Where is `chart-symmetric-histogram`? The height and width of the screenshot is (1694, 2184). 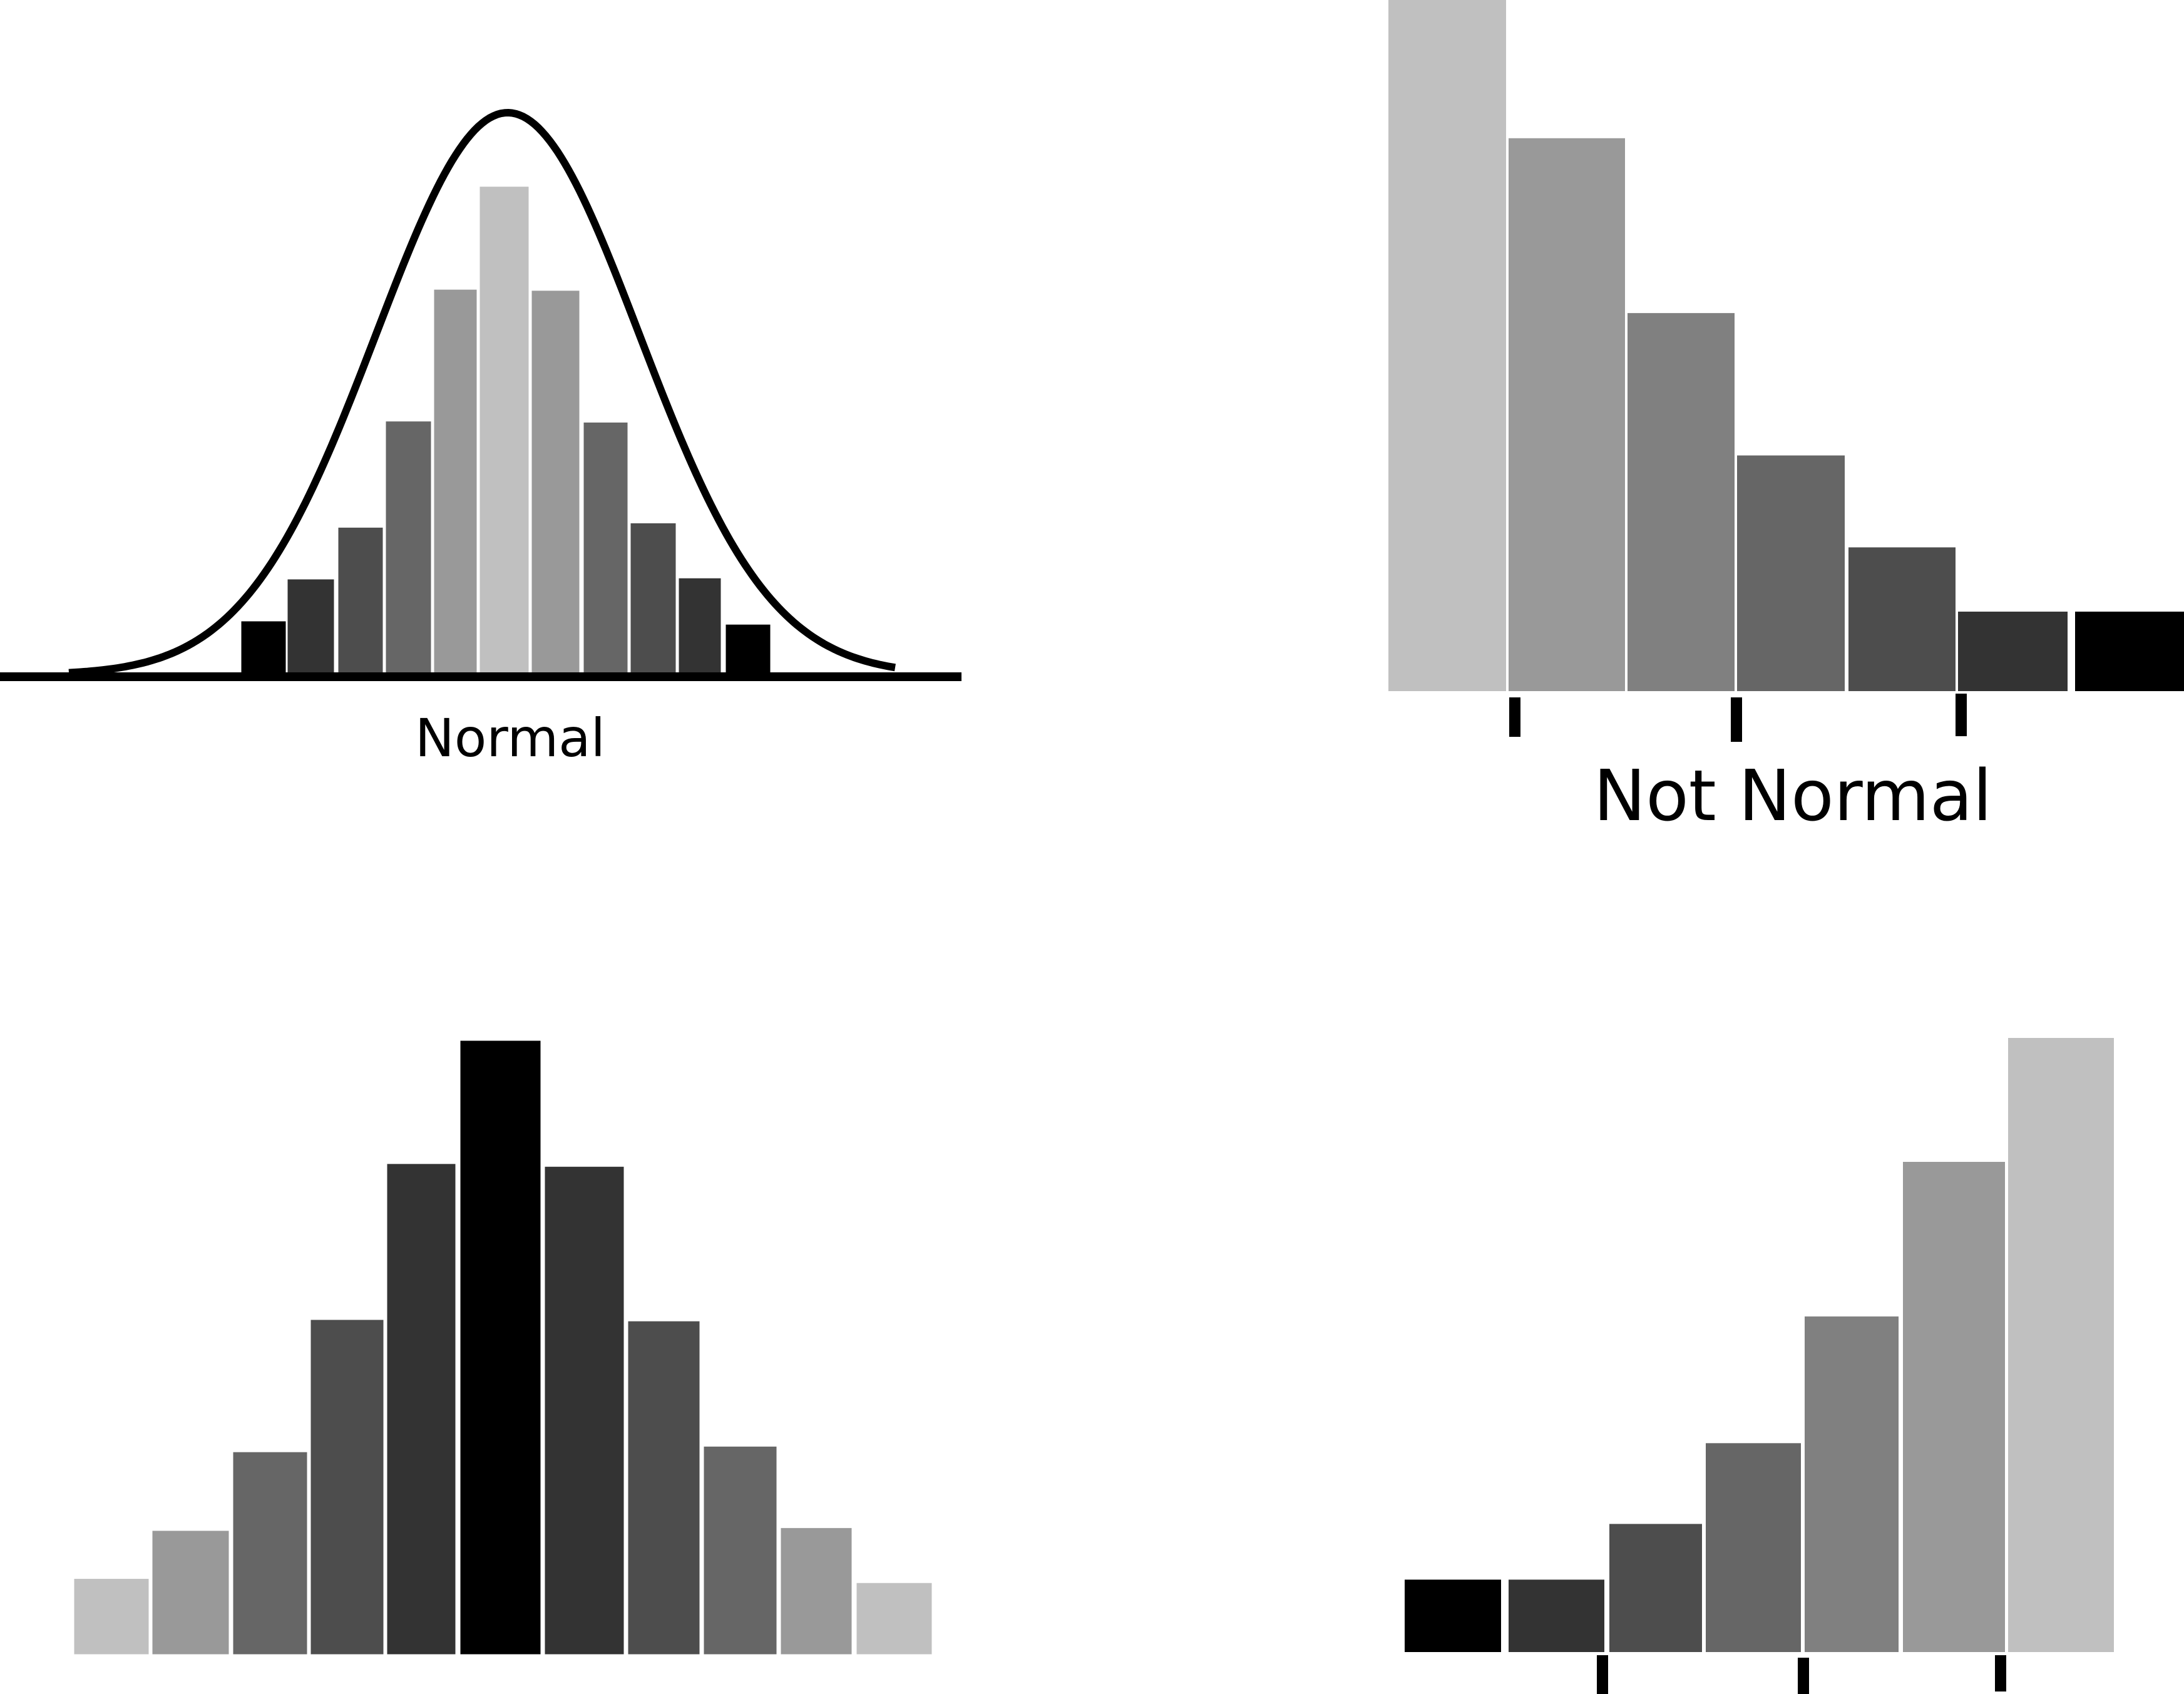
chart-symmetric-histogram is located at coordinates (503, 1347).